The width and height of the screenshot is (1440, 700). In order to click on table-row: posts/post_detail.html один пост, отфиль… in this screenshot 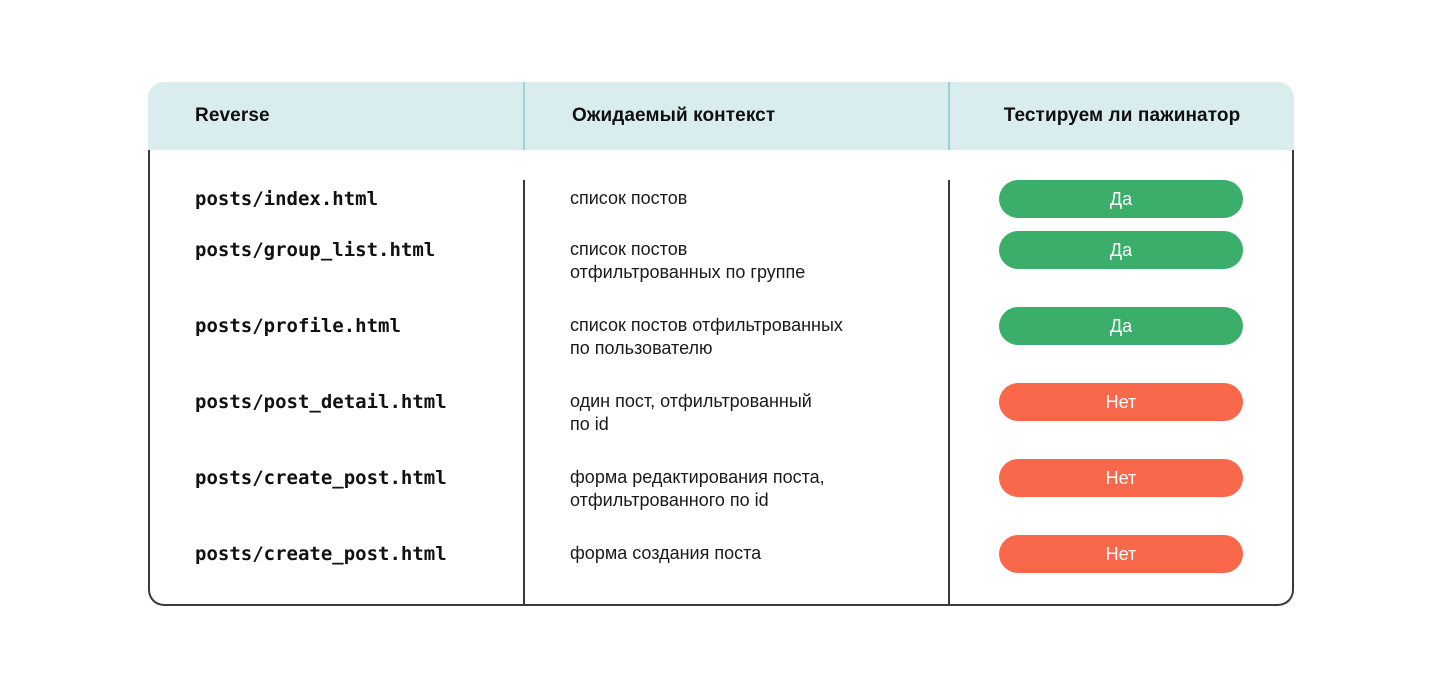, I will do `click(721, 421)`.